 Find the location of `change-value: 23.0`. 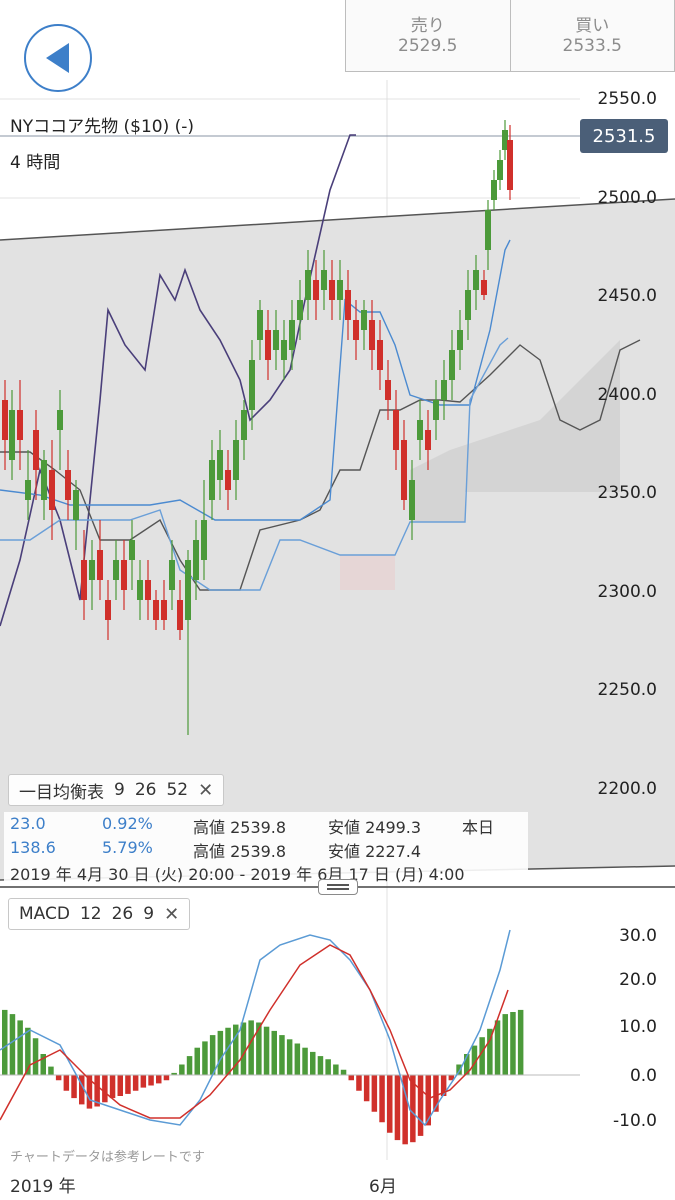

change-value: 23.0 is located at coordinates (28, 823).